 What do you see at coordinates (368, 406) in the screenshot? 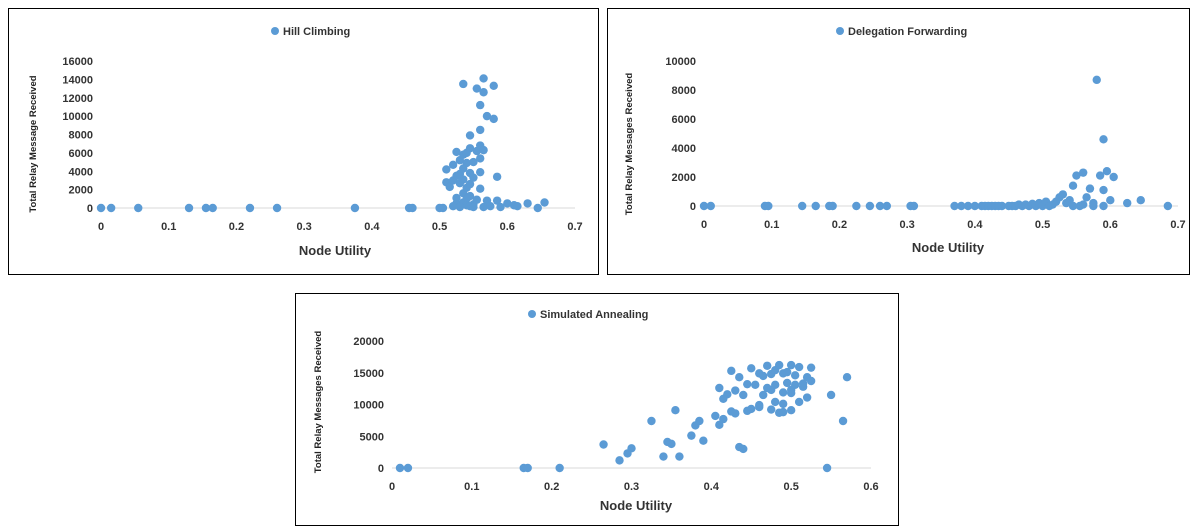
I see `y-tick-label: 10000` at bounding box center [368, 406].